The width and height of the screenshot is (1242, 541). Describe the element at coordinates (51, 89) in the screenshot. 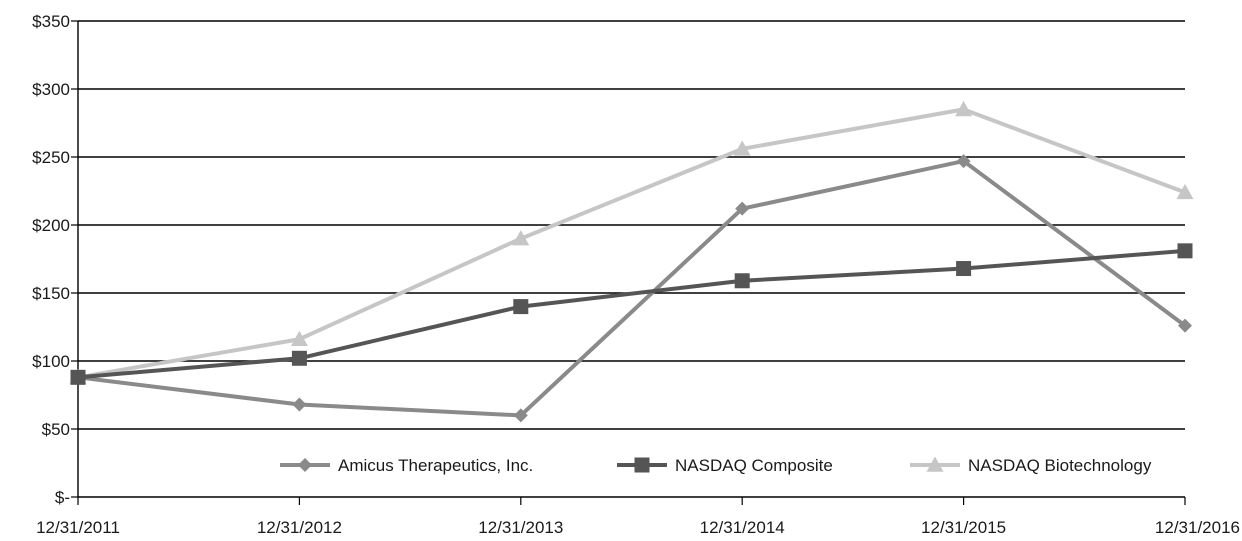

I see `y-tick-label: $300` at that location.